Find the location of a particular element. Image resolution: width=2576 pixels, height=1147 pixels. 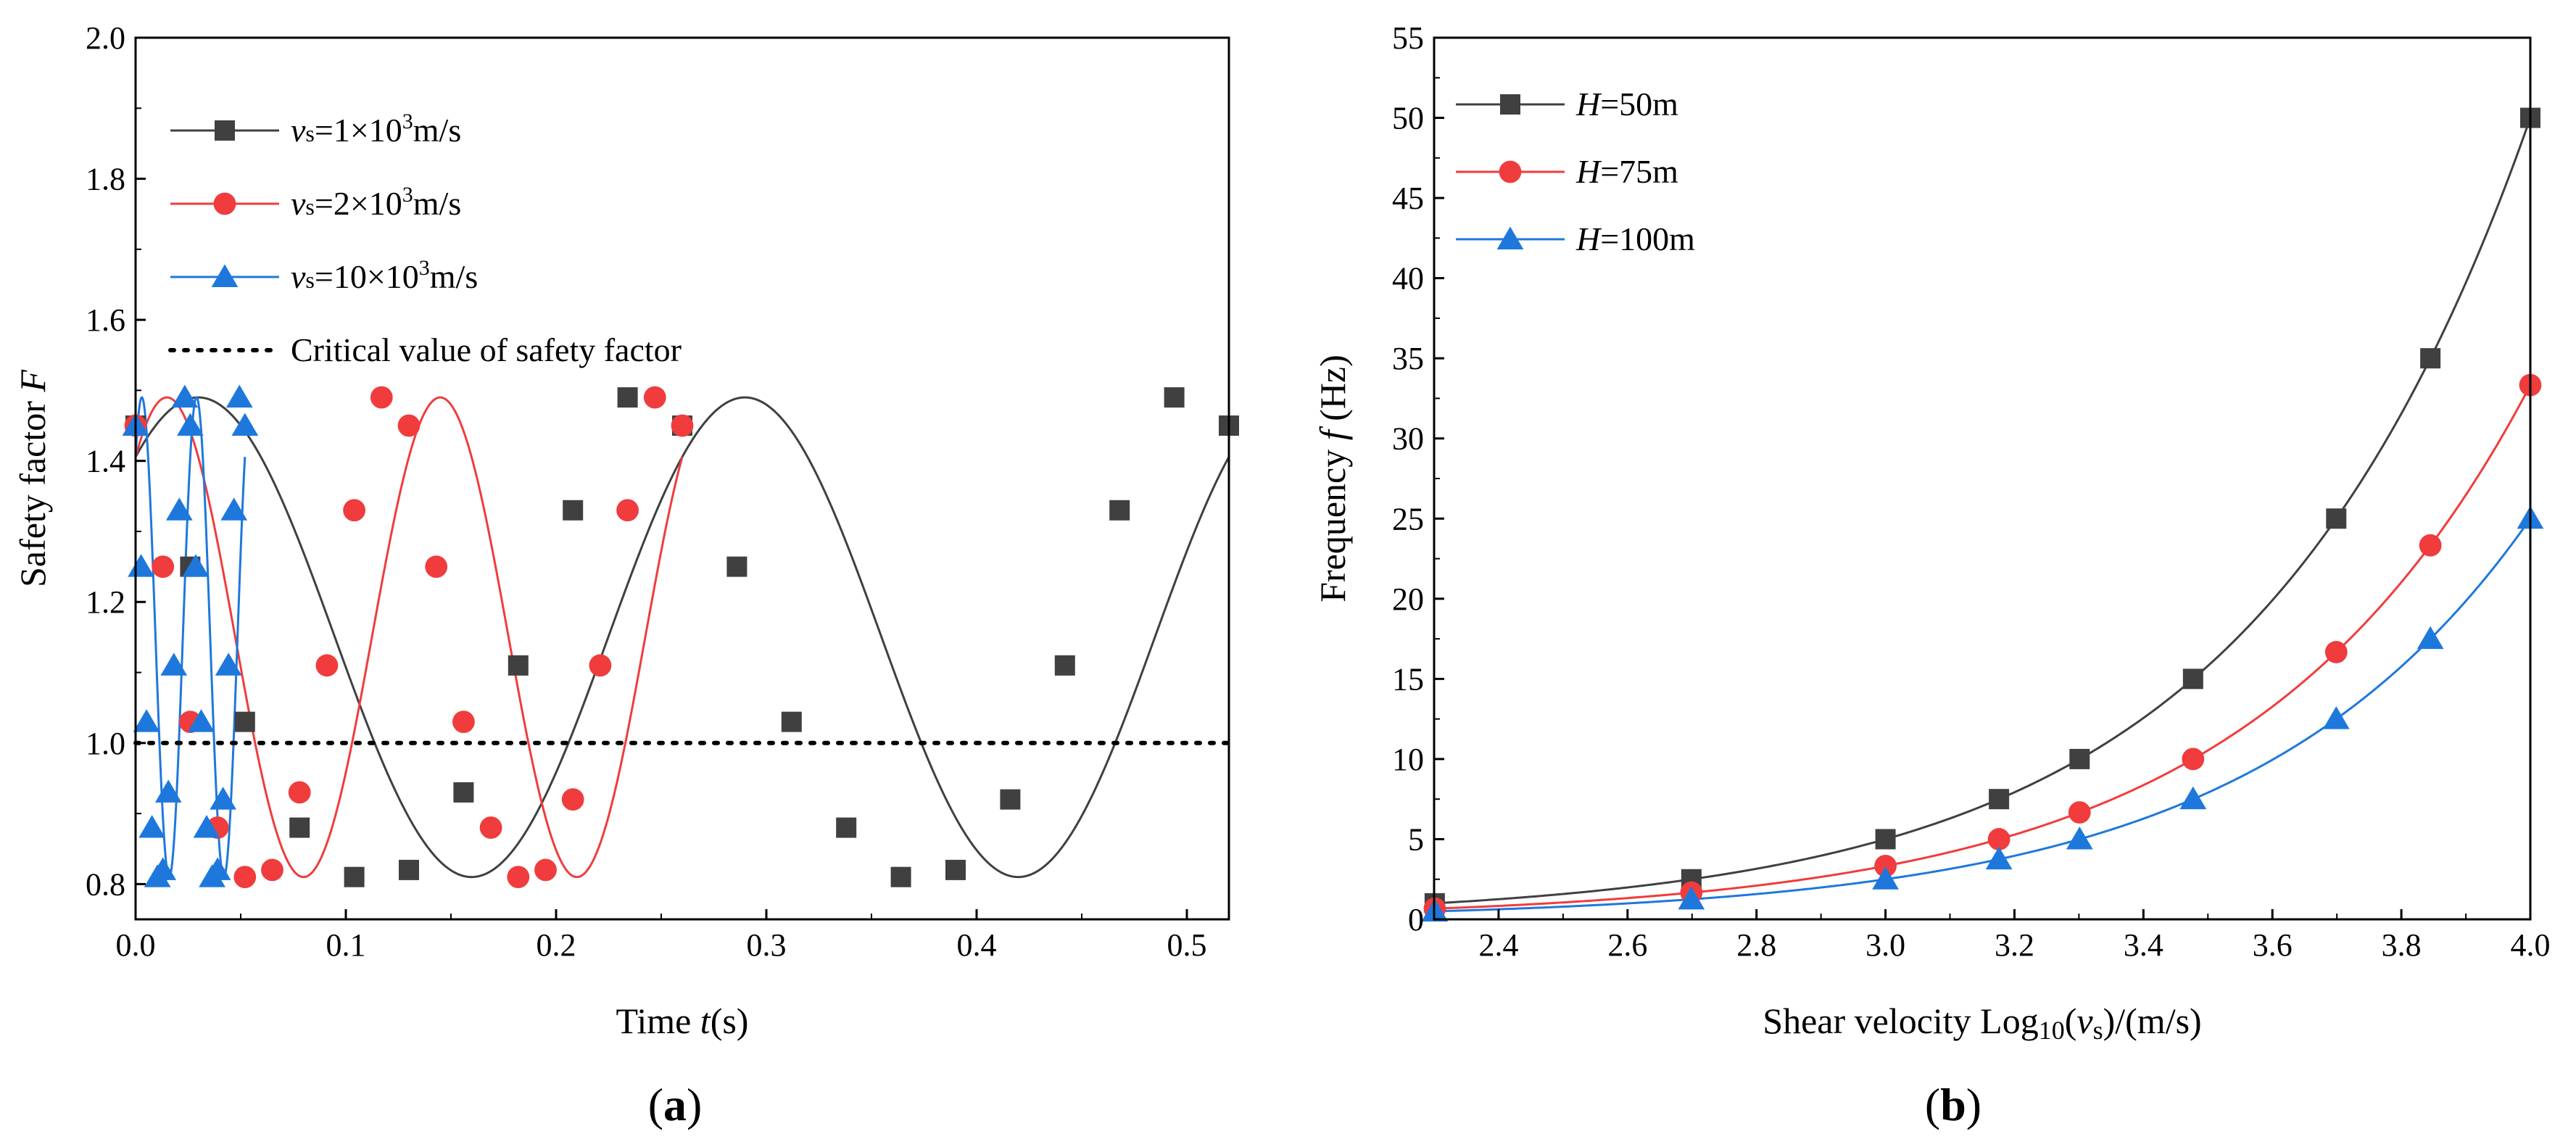

chart-b-legend: H=50m H=75m H=100m is located at coordinates (1575, 171).